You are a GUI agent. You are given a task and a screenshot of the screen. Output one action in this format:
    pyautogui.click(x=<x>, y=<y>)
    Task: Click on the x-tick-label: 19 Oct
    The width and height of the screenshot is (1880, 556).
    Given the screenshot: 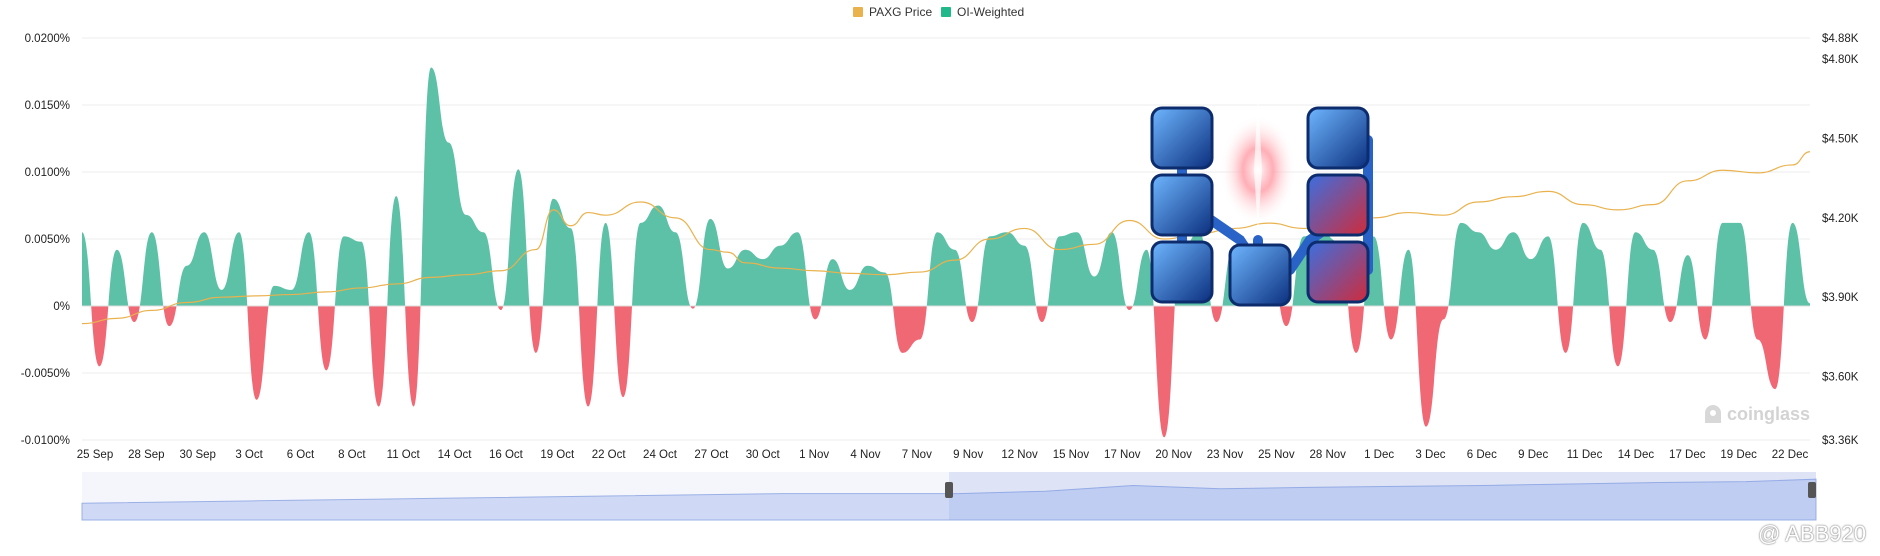 What is the action you would take?
    pyautogui.click(x=557, y=455)
    